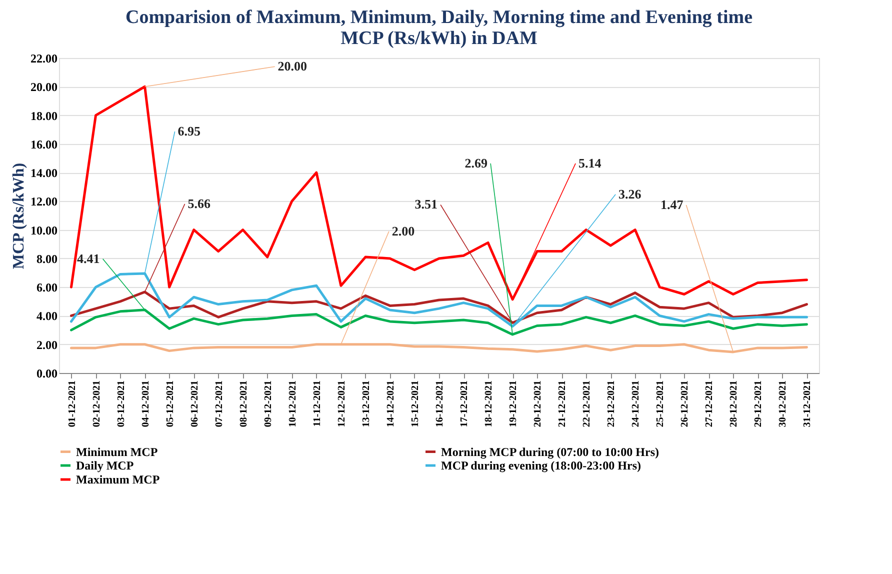 This screenshot has width=892, height=574. I want to click on x-tick-label: 06-12-2021, so click(194, 404).